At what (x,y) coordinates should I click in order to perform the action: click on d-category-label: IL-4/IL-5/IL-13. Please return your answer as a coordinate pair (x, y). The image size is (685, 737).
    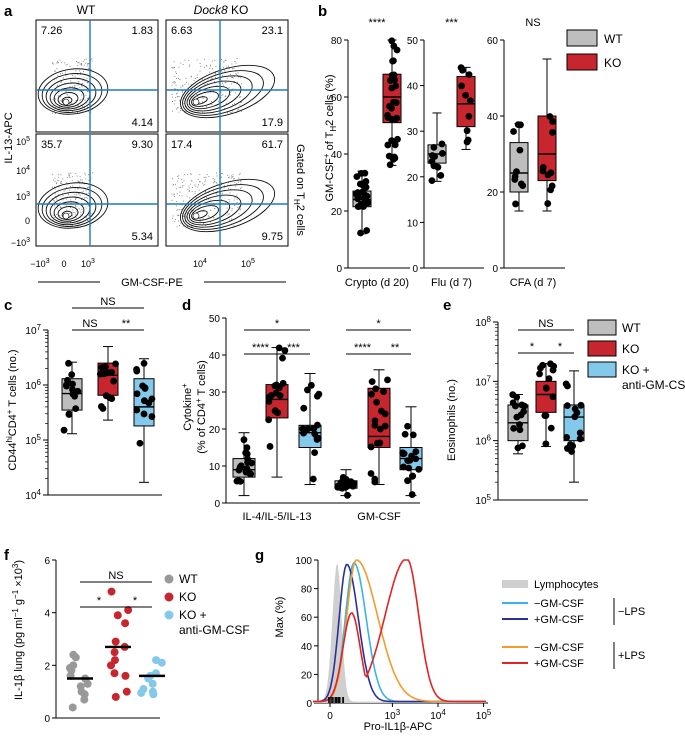
    Looking at the image, I should click on (276, 517).